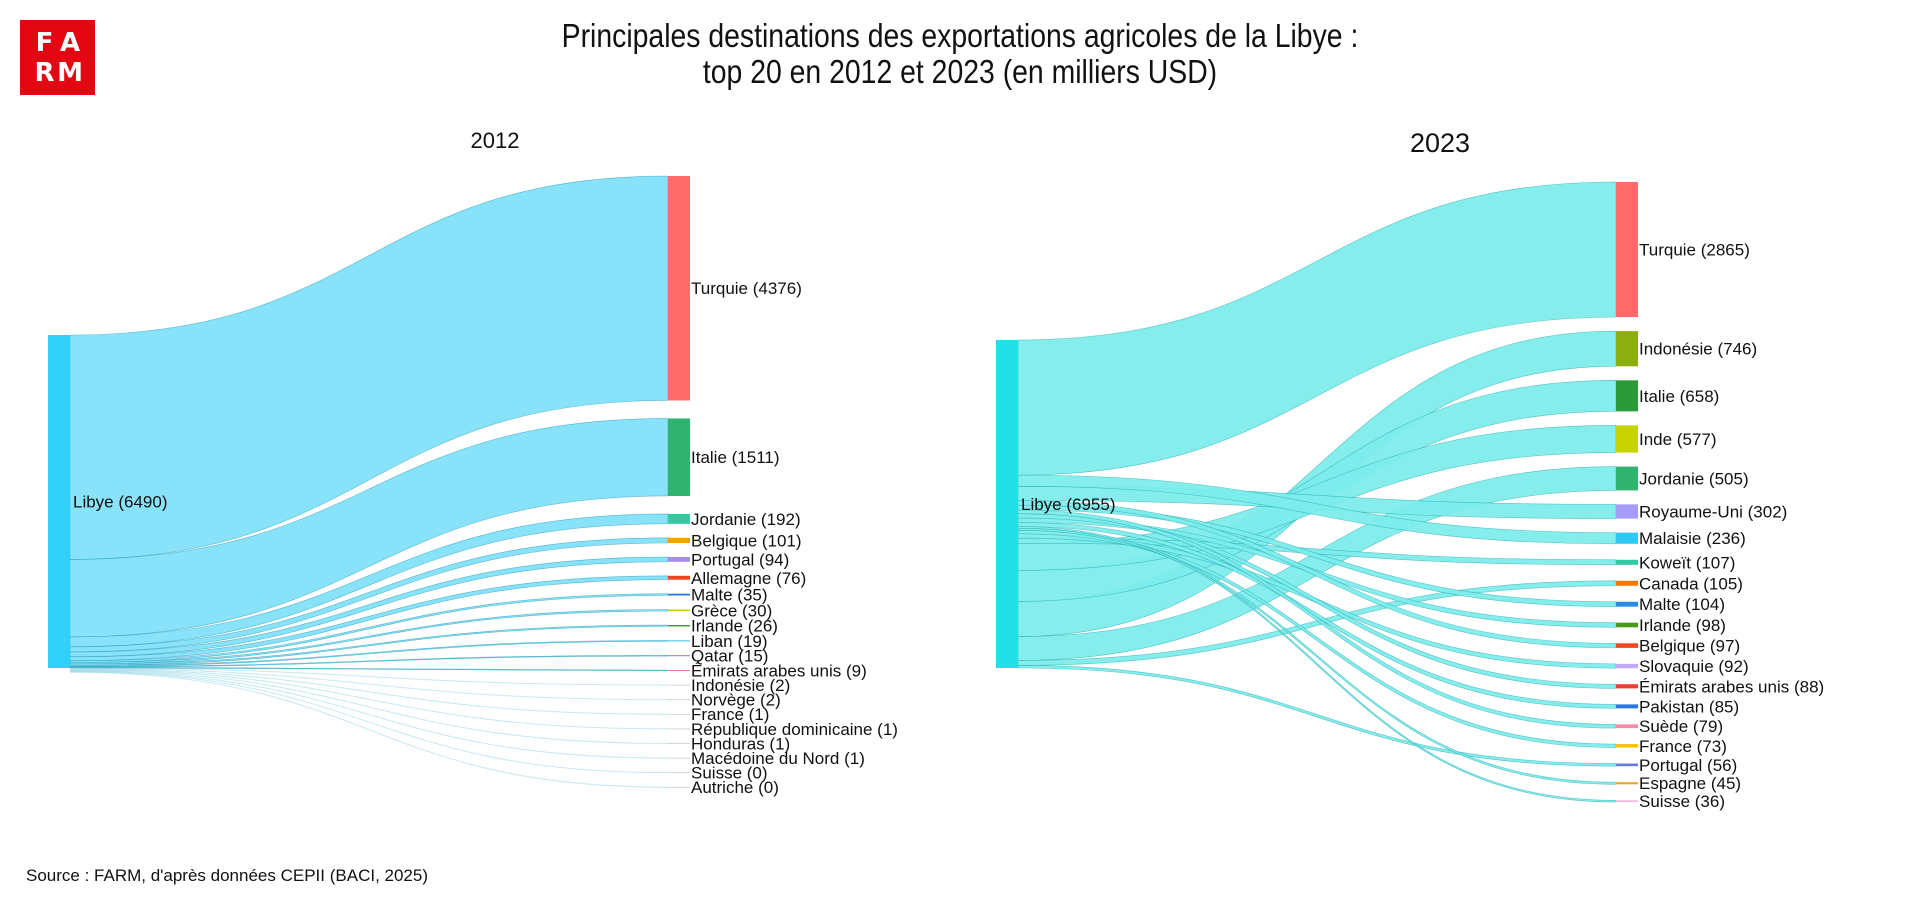 This screenshot has height=909, width=1920. I want to click on node-label-emirats-arabes-unis: Émirats arabes unis (9), so click(779, 670).